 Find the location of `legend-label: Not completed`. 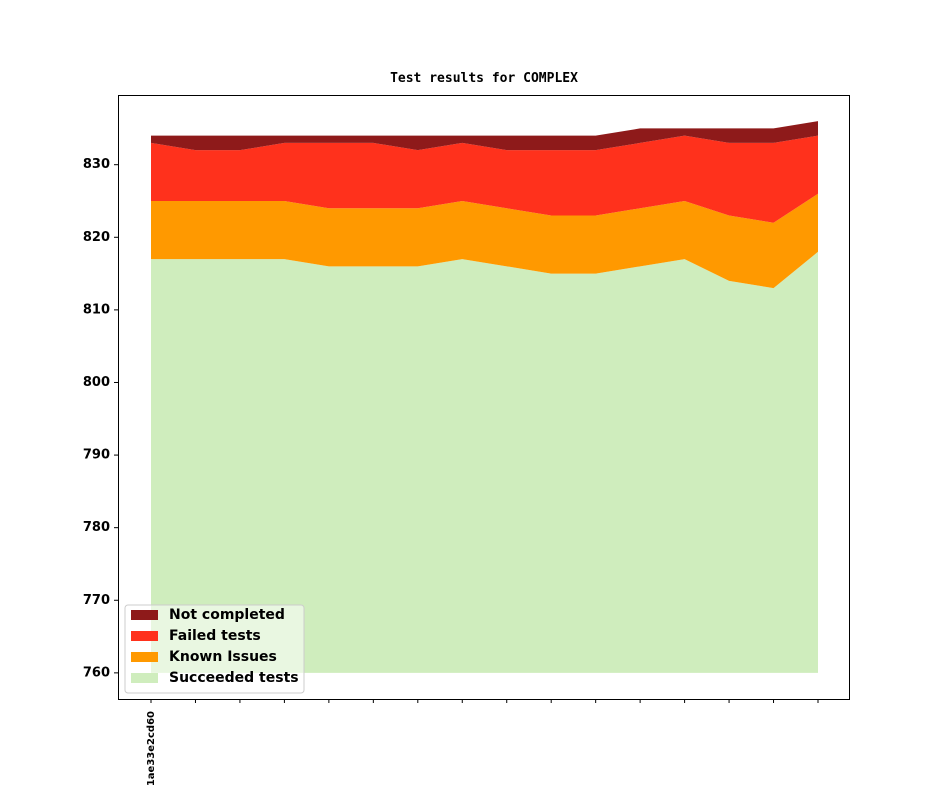

legend-label: Not completed is located at coordinates (227, 615).